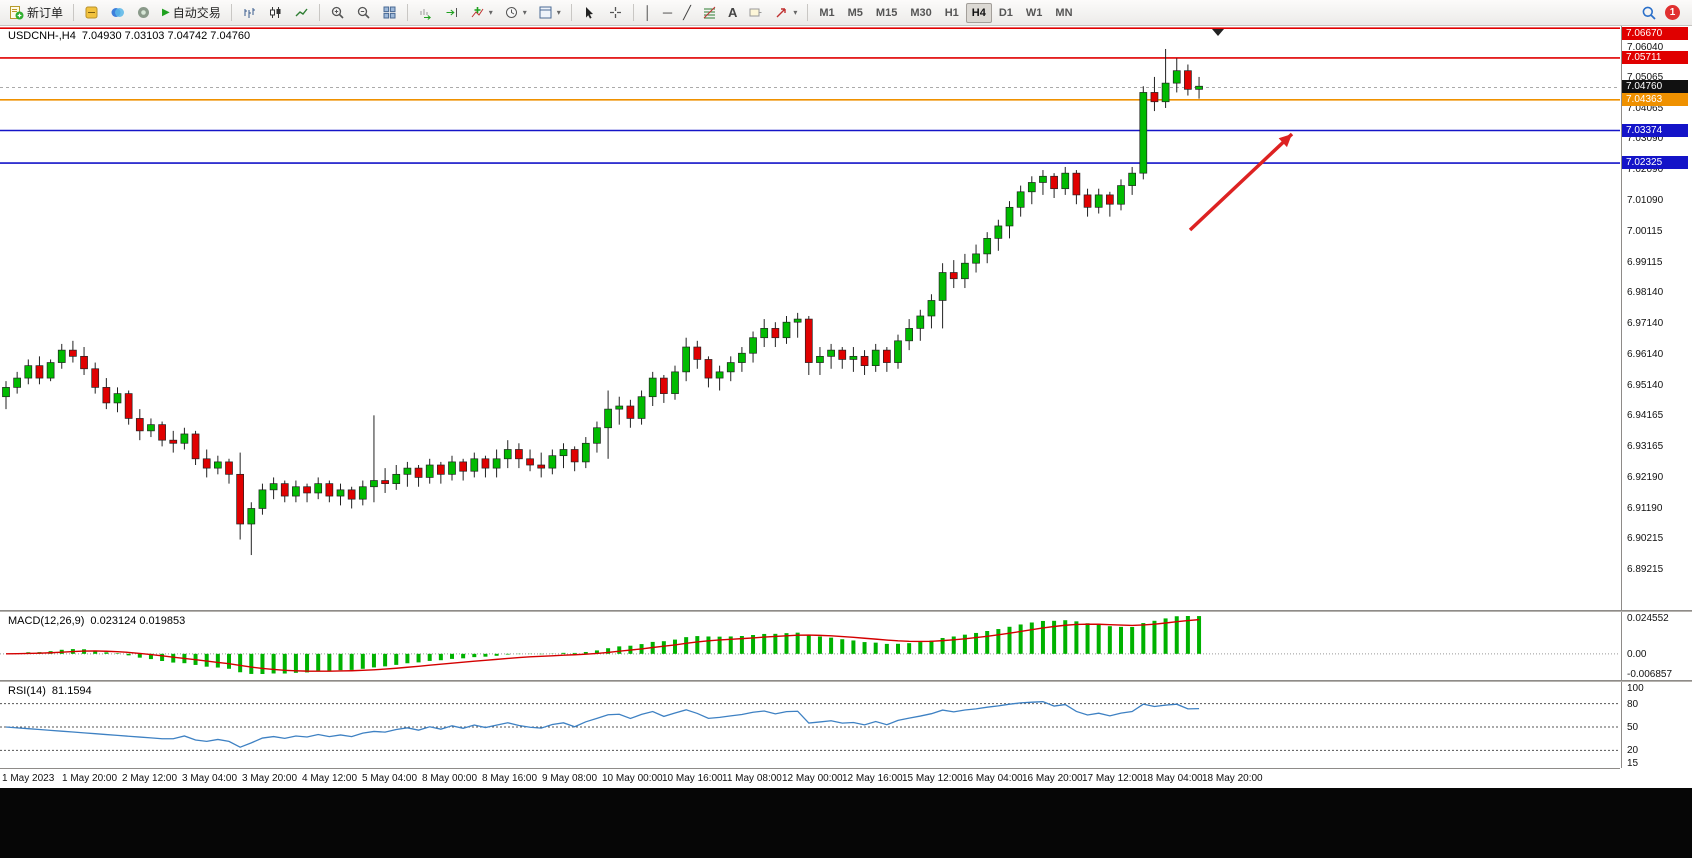  Describe the element at coordinates (921, 12) in the screenshot. I see `timeframe-button-m30: M30` at that location.